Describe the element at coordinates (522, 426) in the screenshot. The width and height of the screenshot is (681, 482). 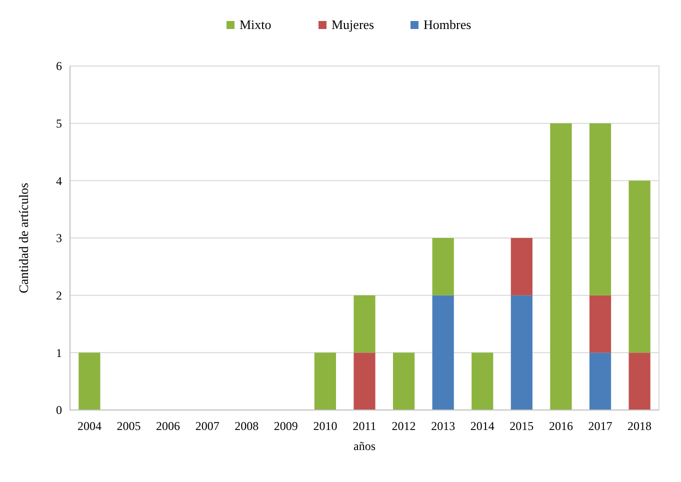
I see `x-tick-label: 2015` at that location.